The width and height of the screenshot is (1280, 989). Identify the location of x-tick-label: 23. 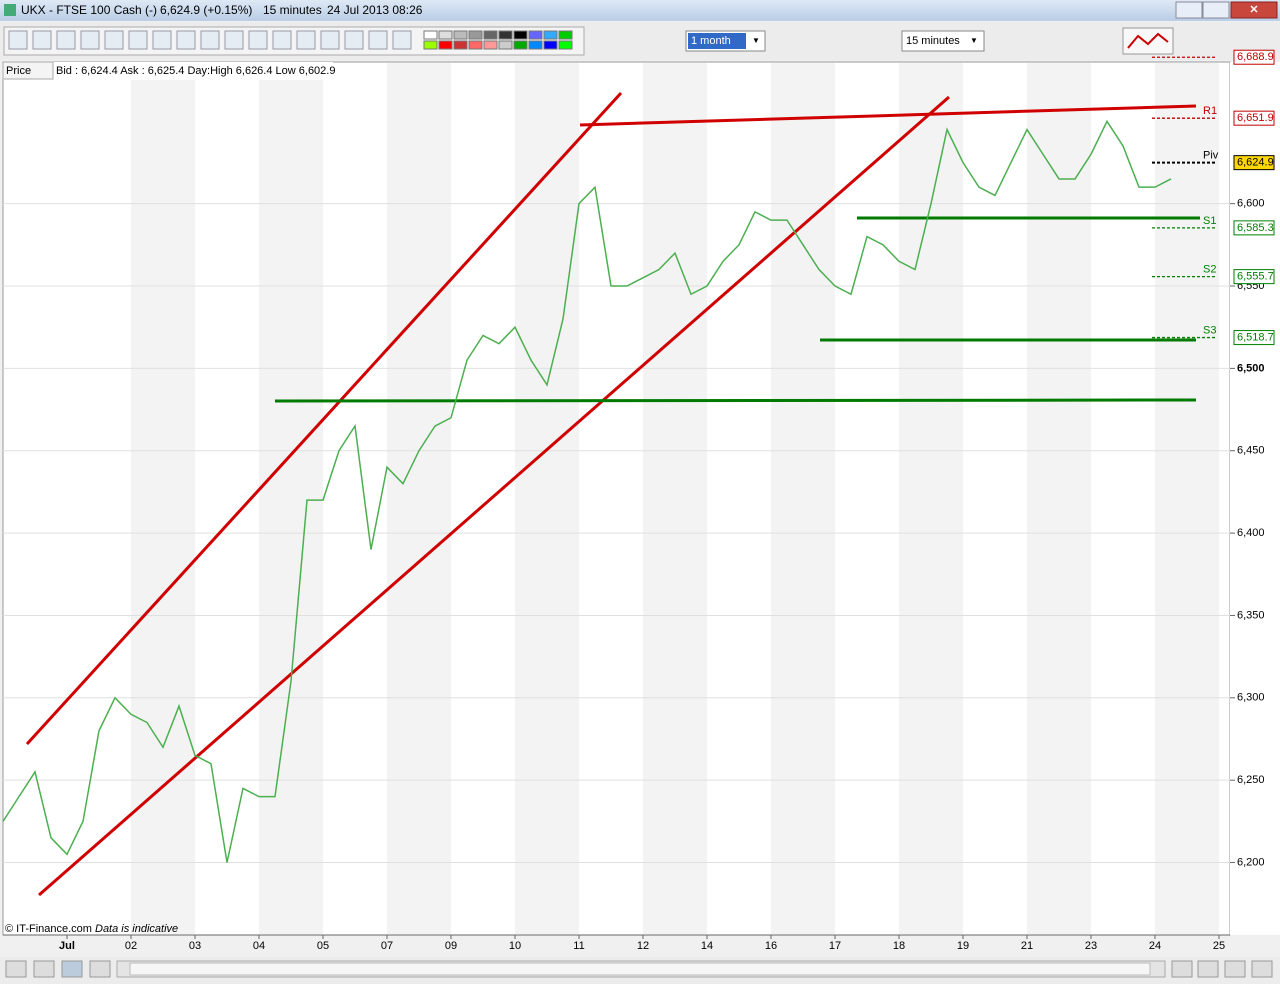
(1091, 946).